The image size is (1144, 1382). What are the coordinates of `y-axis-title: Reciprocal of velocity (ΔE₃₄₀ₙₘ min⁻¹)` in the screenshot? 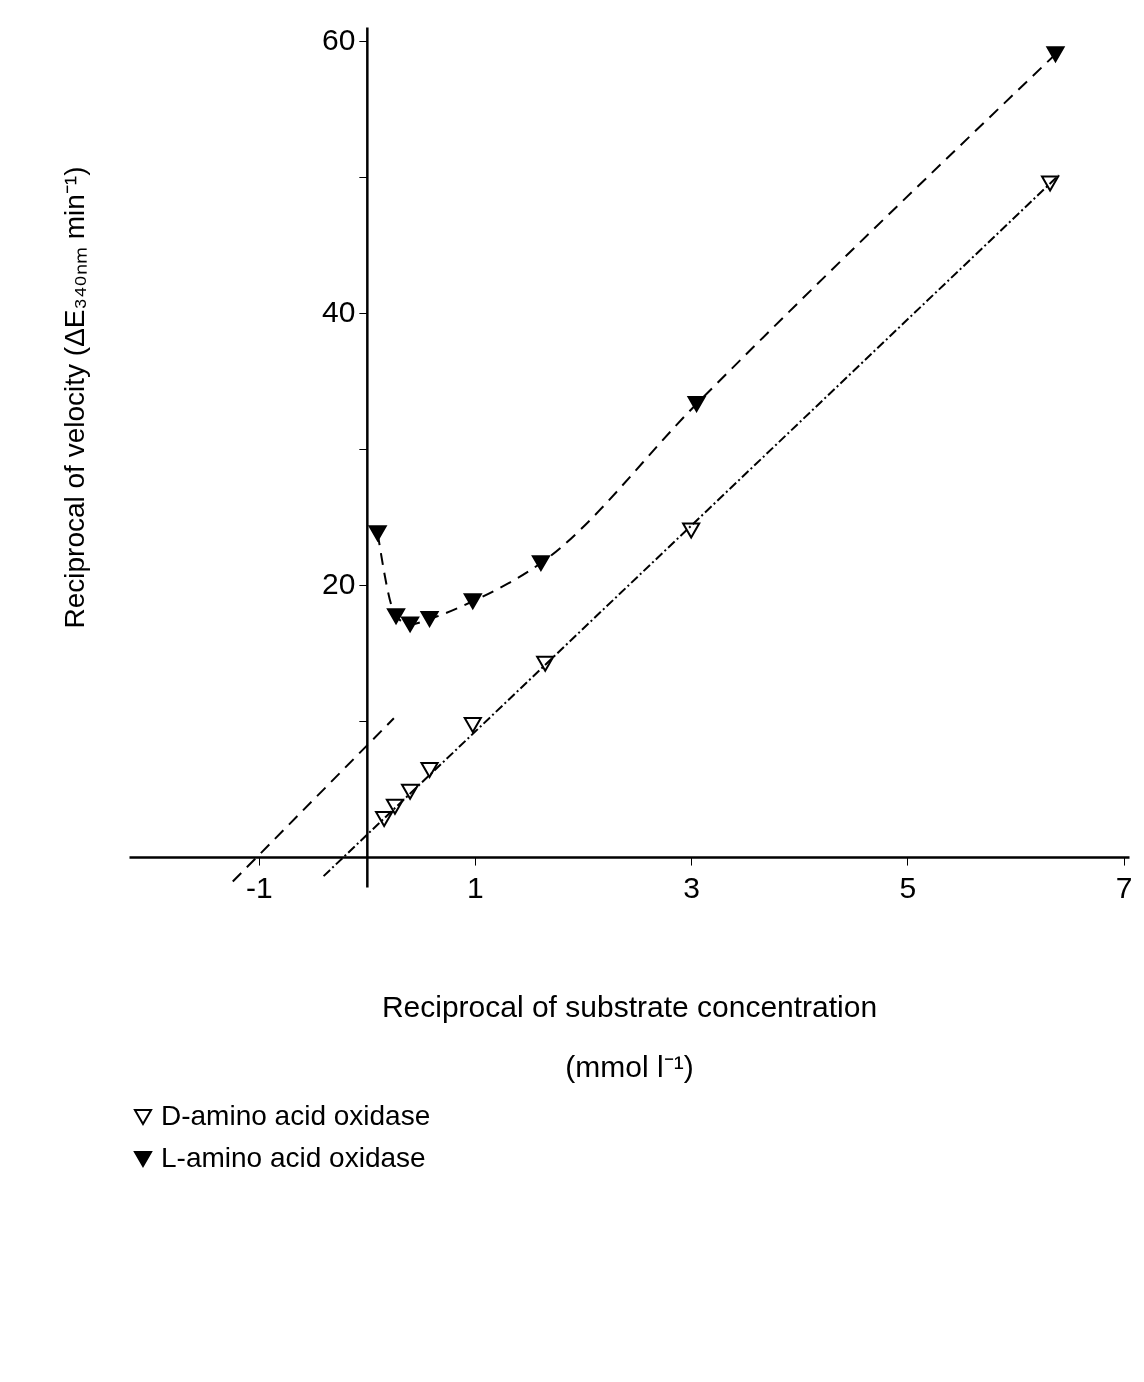 It's located at (74, 397).